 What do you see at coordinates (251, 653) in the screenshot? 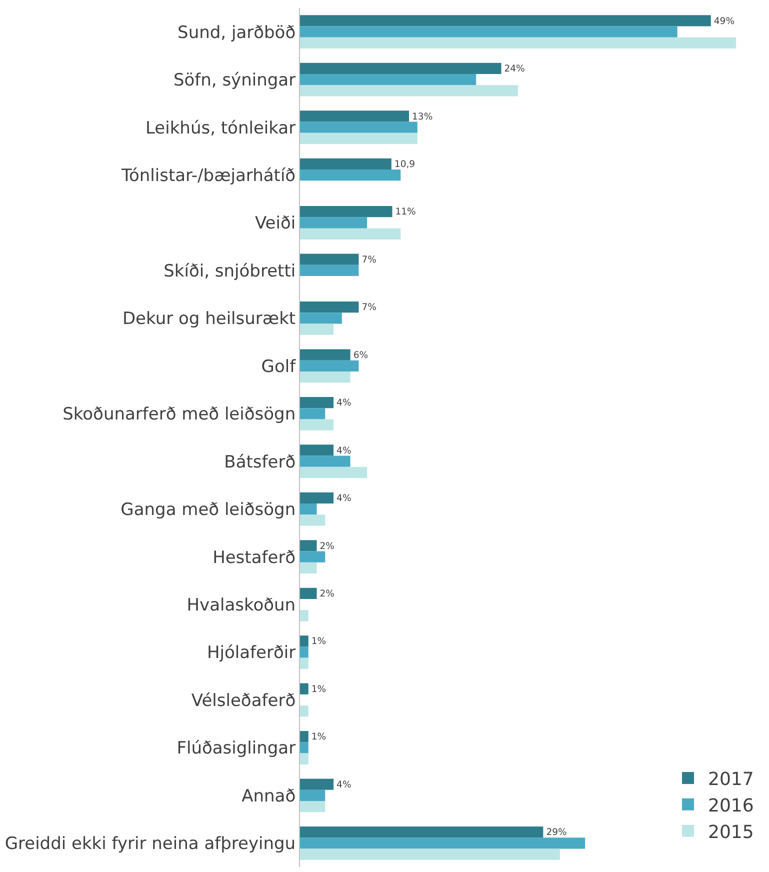
I see `y-tick-label: Hjólaferðir` at bounding box center [251, 653].